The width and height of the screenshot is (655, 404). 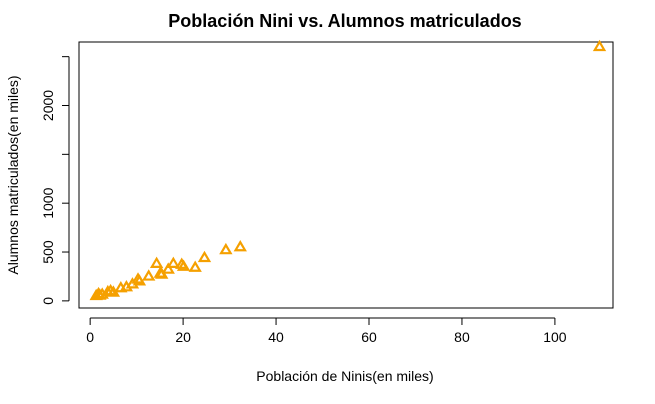 What do you see at coordinates (48, 202) in the screenshot?
I see `y-tick-label: 1000` at bounding box center [48, 202].